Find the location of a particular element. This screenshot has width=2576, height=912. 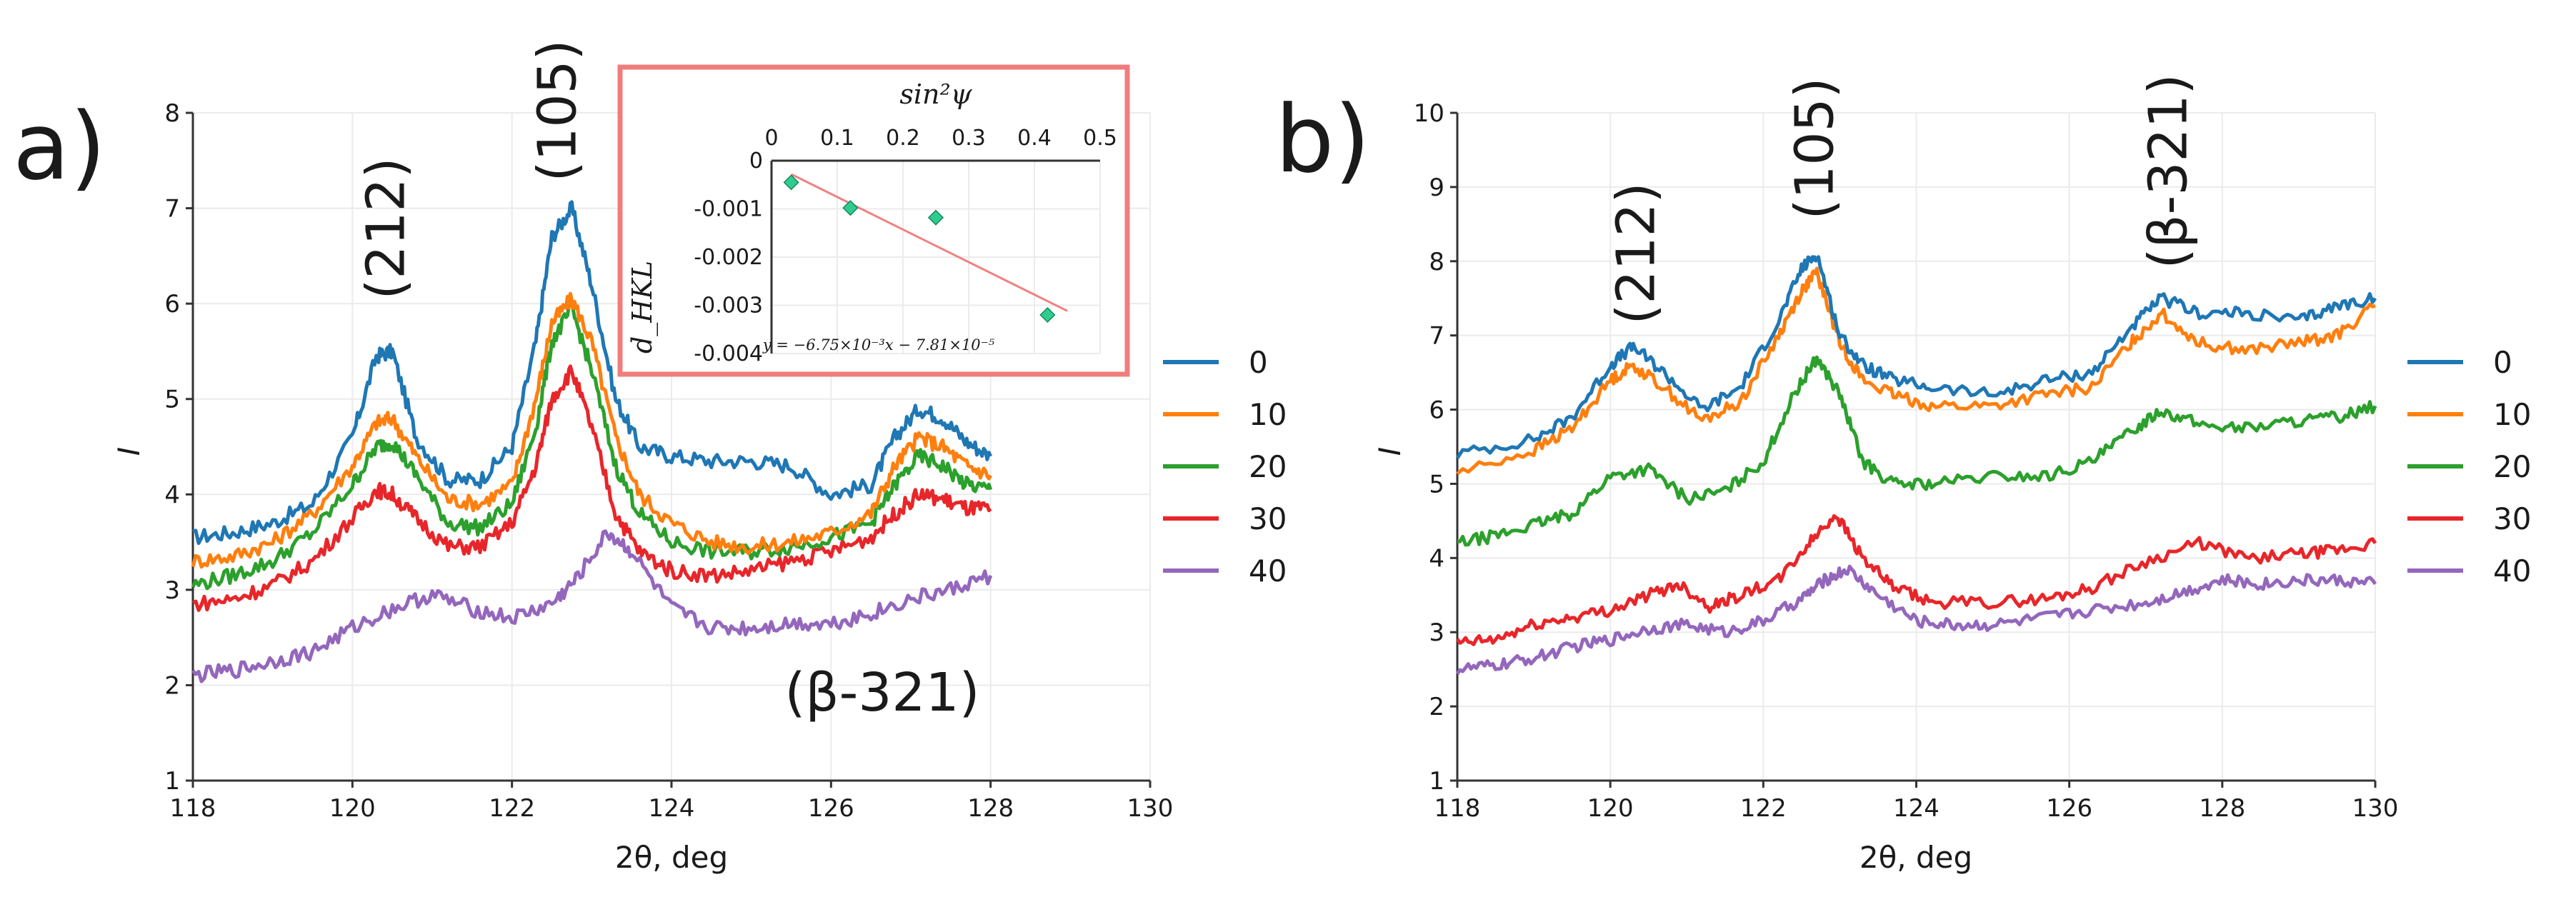

a-y-tick-label: 8 is located at coordinates (172, 113).